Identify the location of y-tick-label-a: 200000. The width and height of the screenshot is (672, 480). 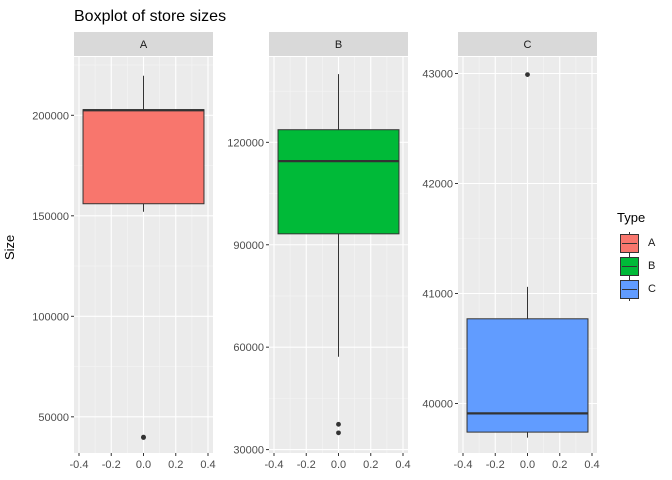
(50, 116).